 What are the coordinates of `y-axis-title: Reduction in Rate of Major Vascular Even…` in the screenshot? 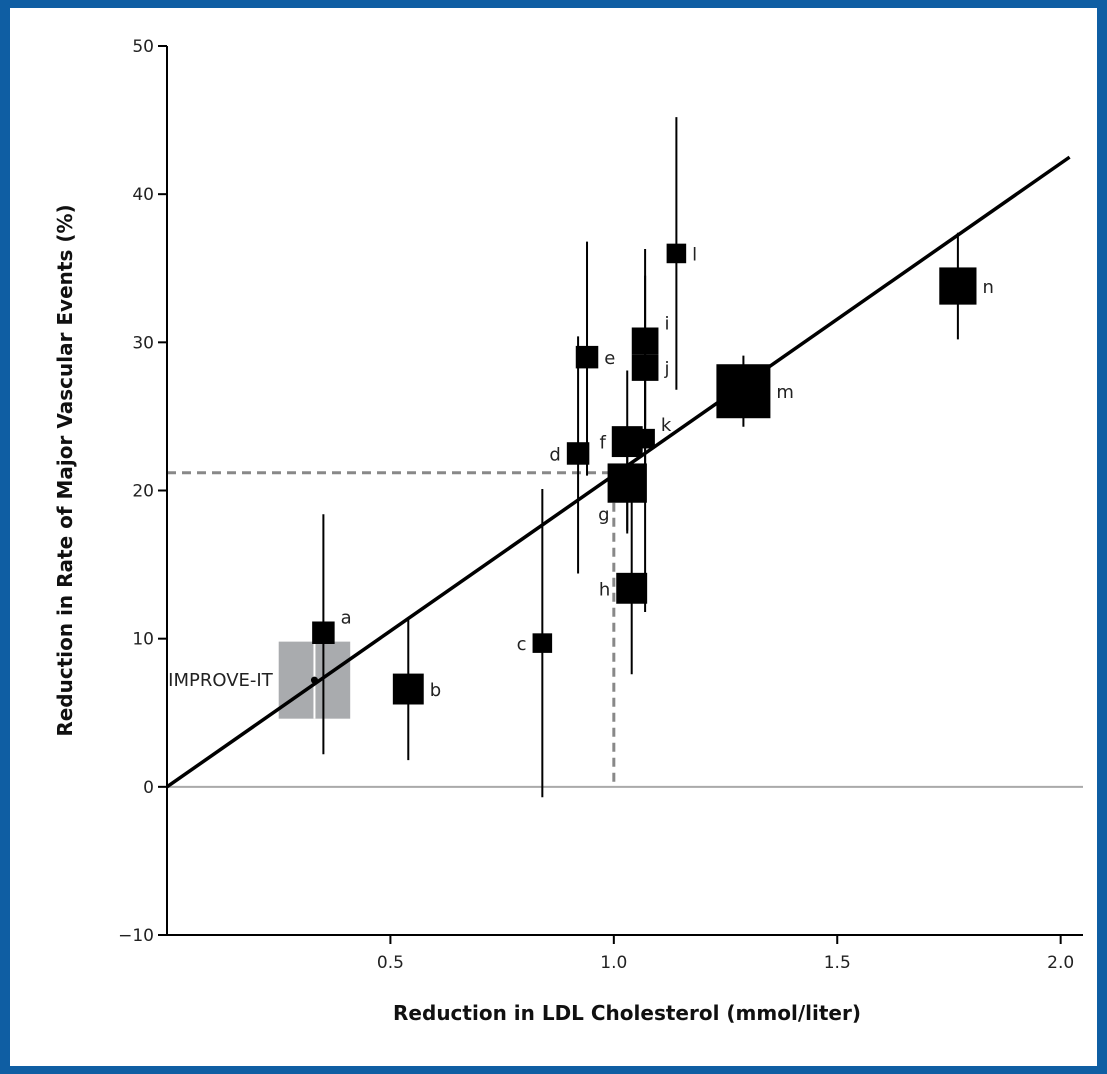 It's located at (65, 470).